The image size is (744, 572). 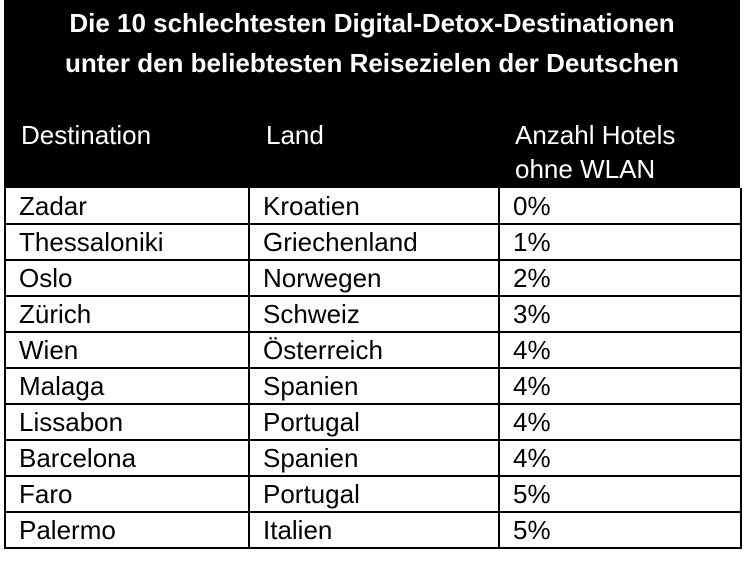 I want to click on cell-destination: Oslo, so click(x=127, y=278).